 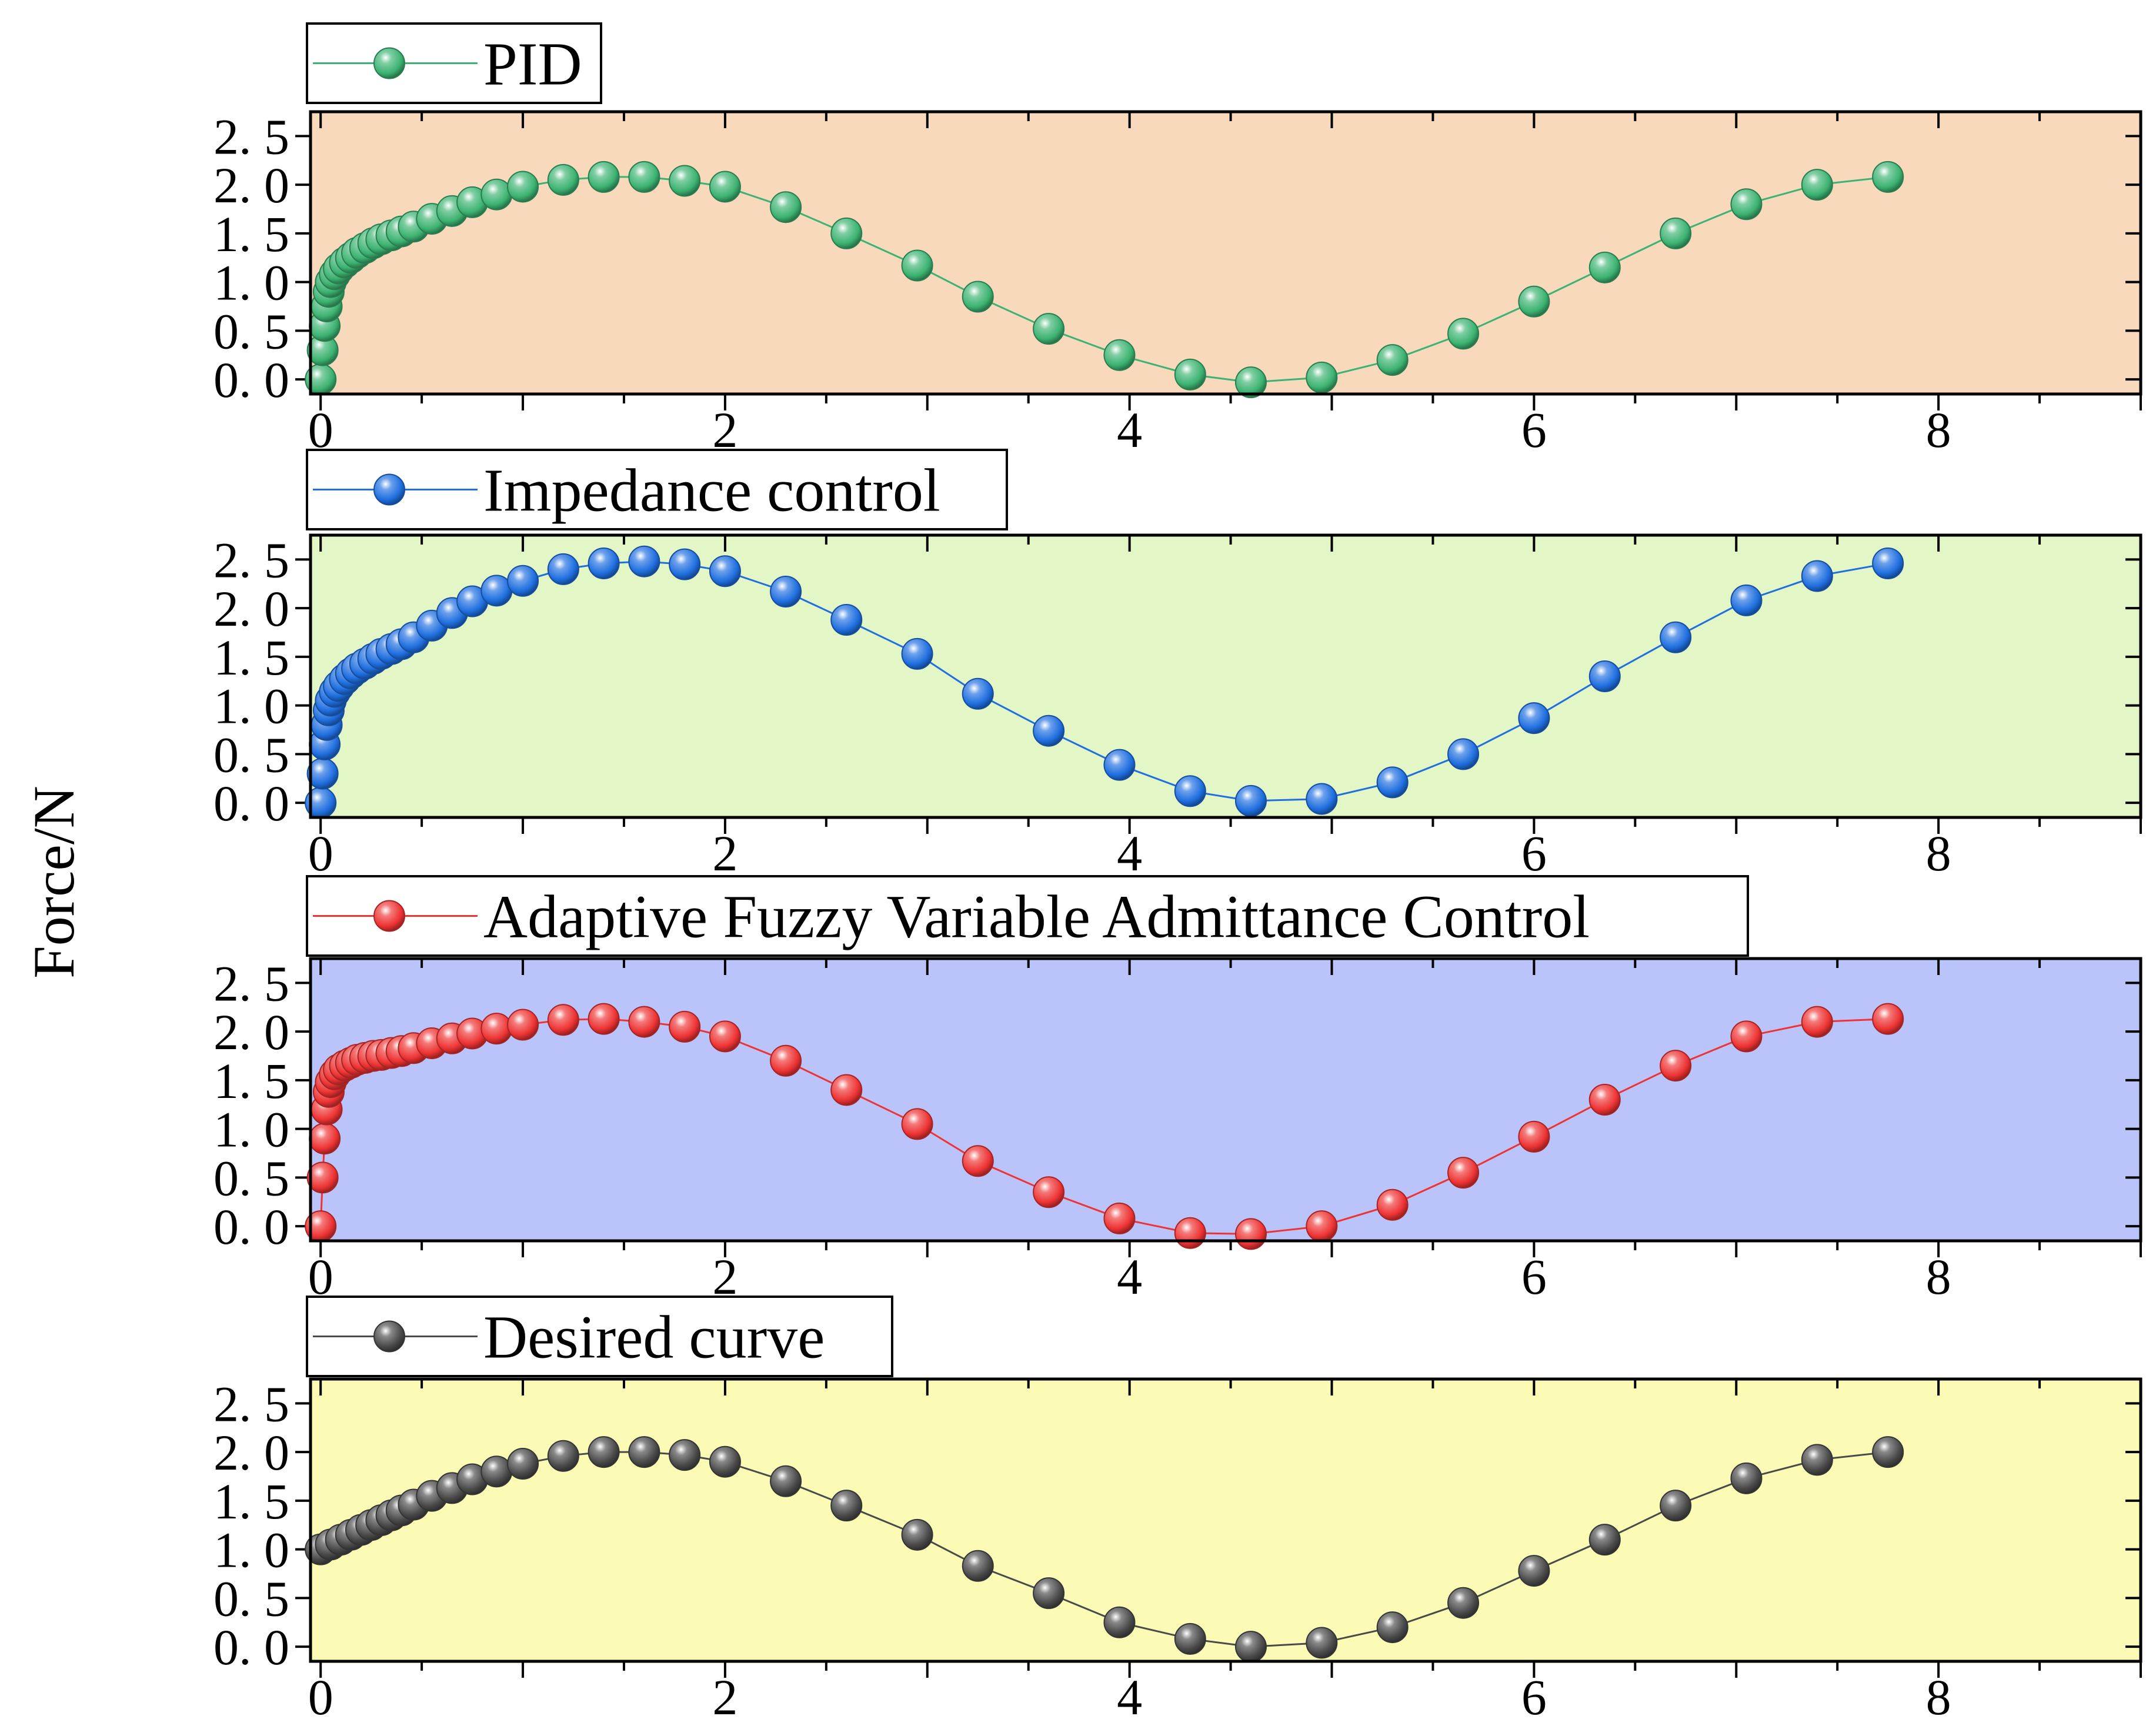 I want to click on y-tick-label: 2. 0, so click(x=251, y=1032).